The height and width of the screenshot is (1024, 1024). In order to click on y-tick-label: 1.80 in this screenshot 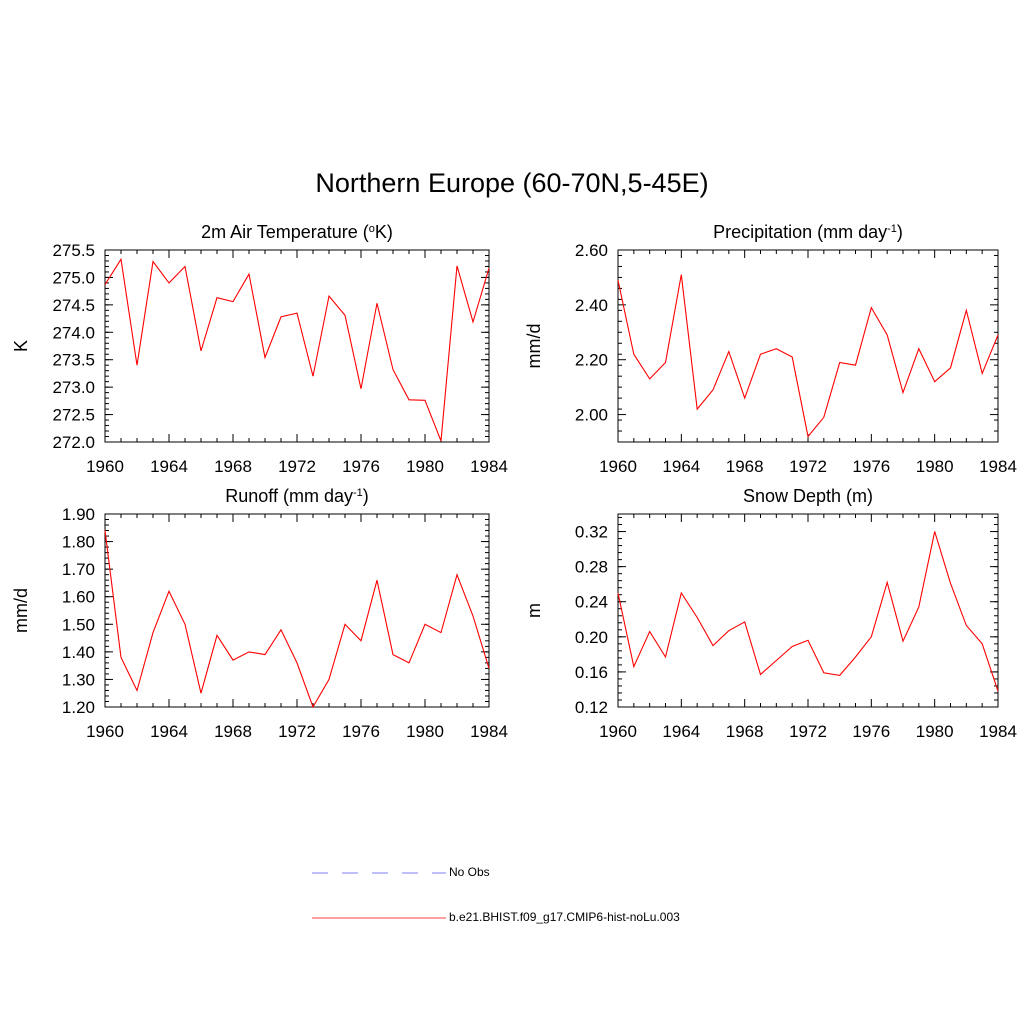, I will do `click(78, 542)`.